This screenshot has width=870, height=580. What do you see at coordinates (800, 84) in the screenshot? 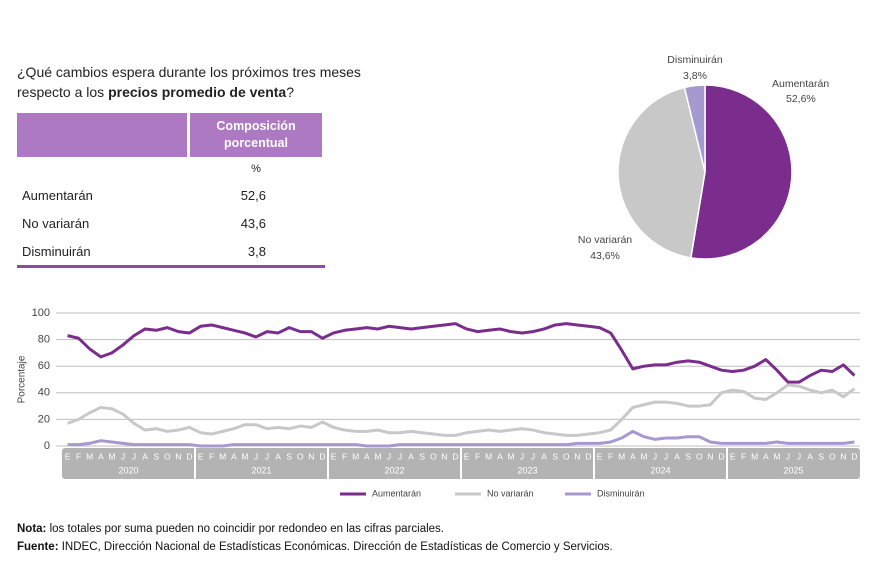
I see `pie-label: Aumentarán` at bounding box center [800, 84].